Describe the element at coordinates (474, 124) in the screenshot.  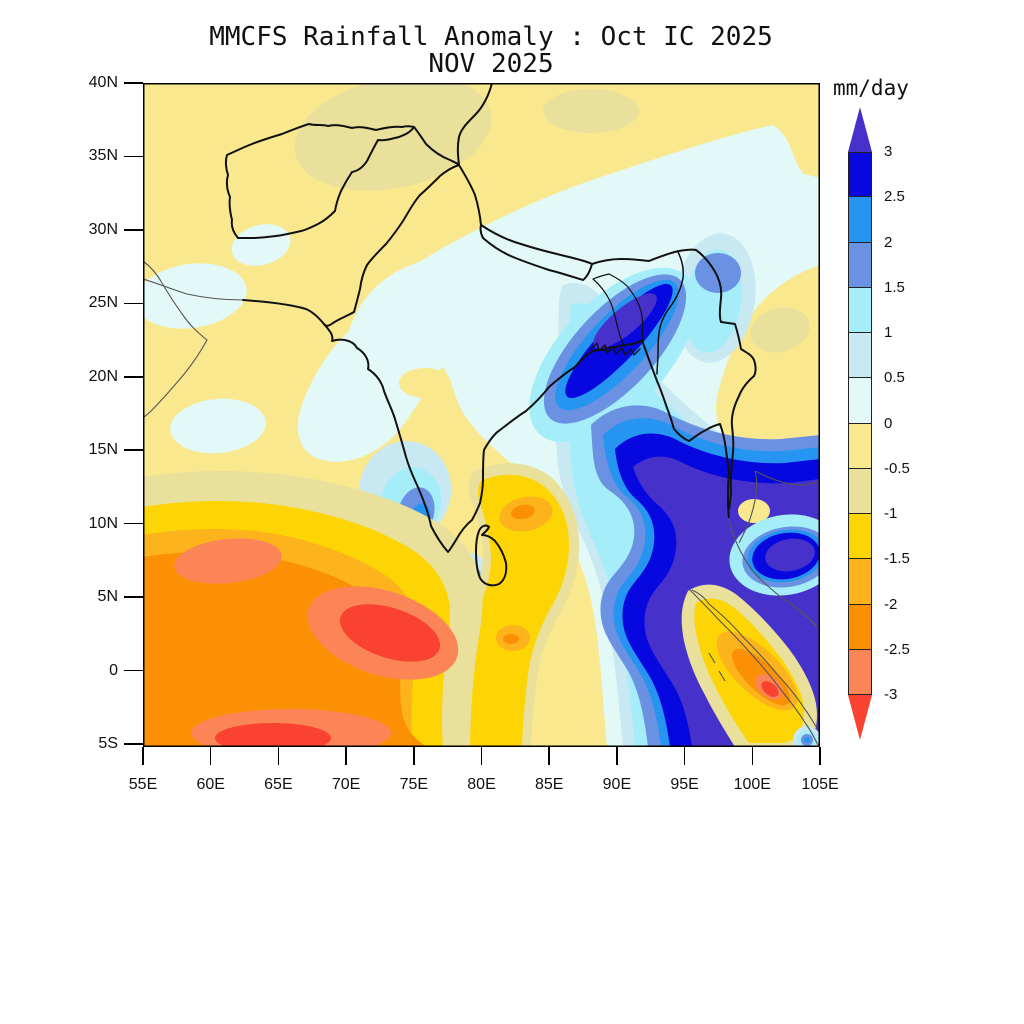
I see `karakoram-border` at that location.